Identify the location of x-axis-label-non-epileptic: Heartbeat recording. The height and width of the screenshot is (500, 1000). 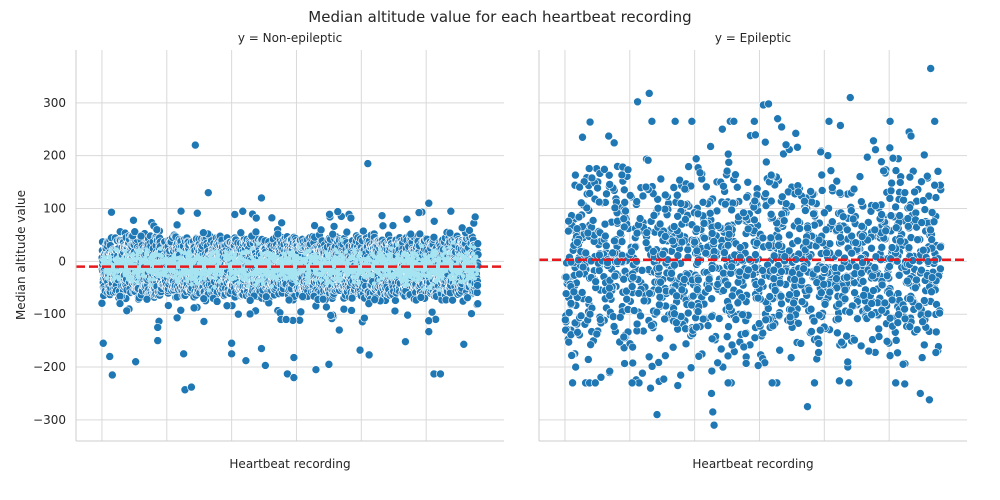
(289, 464).